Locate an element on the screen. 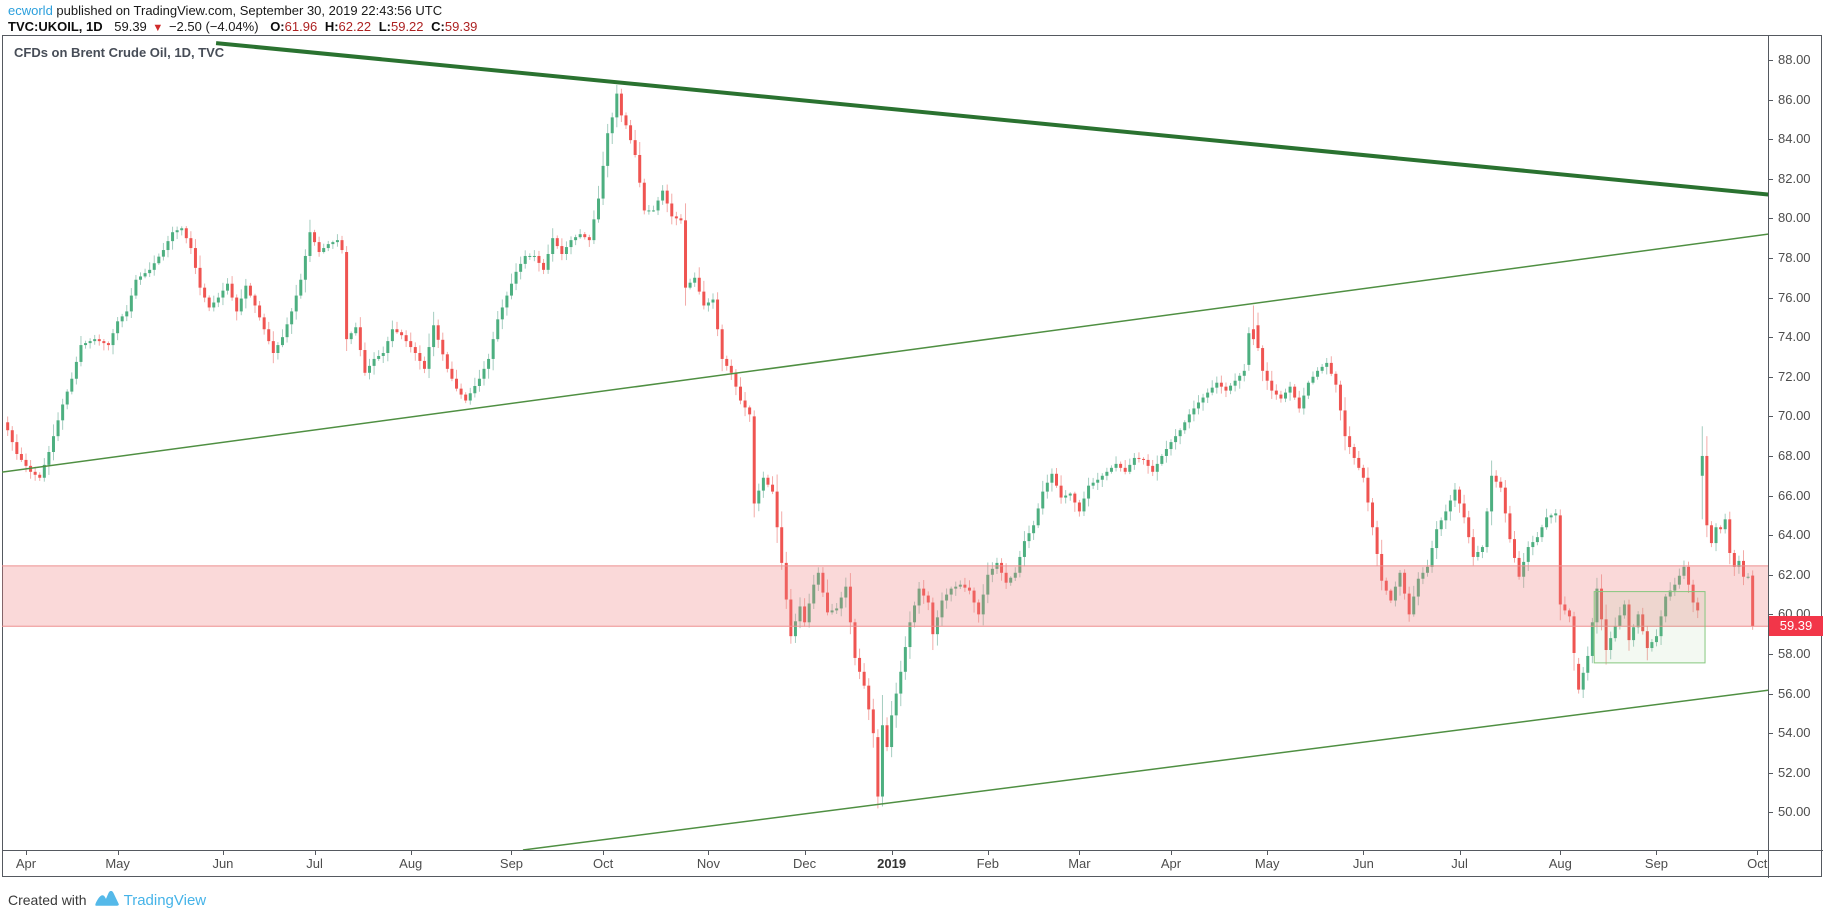 Image resolution: width=1828 pixels, height=916 pixels. trendline-lower-support is located at coordinates (1145, 769).